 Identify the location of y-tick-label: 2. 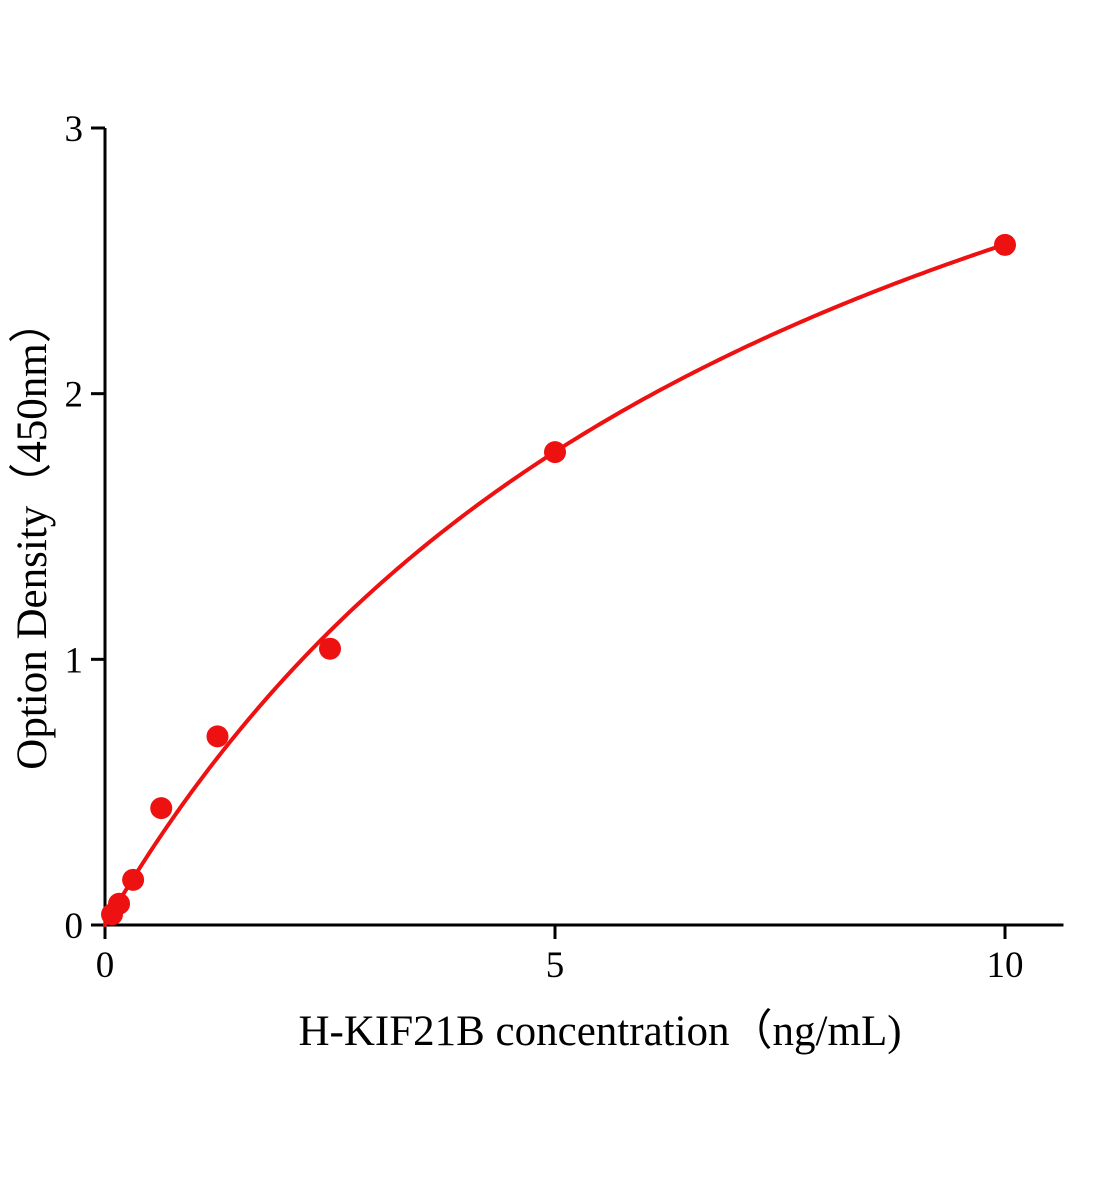
(74, 395).